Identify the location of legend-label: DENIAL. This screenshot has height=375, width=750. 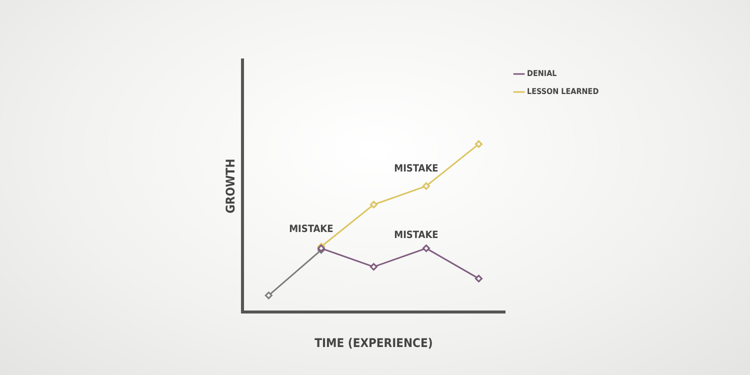
(542, 73).